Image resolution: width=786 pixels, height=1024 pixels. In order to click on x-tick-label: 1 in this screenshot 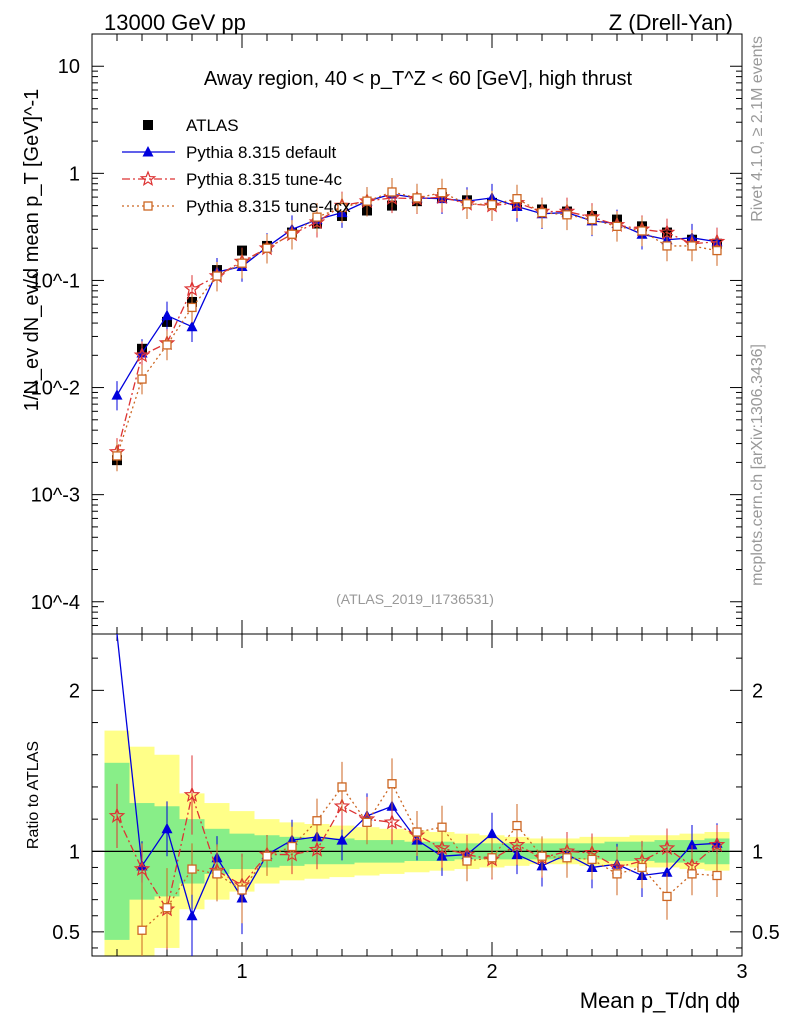, I will do `click(241, 972)`.